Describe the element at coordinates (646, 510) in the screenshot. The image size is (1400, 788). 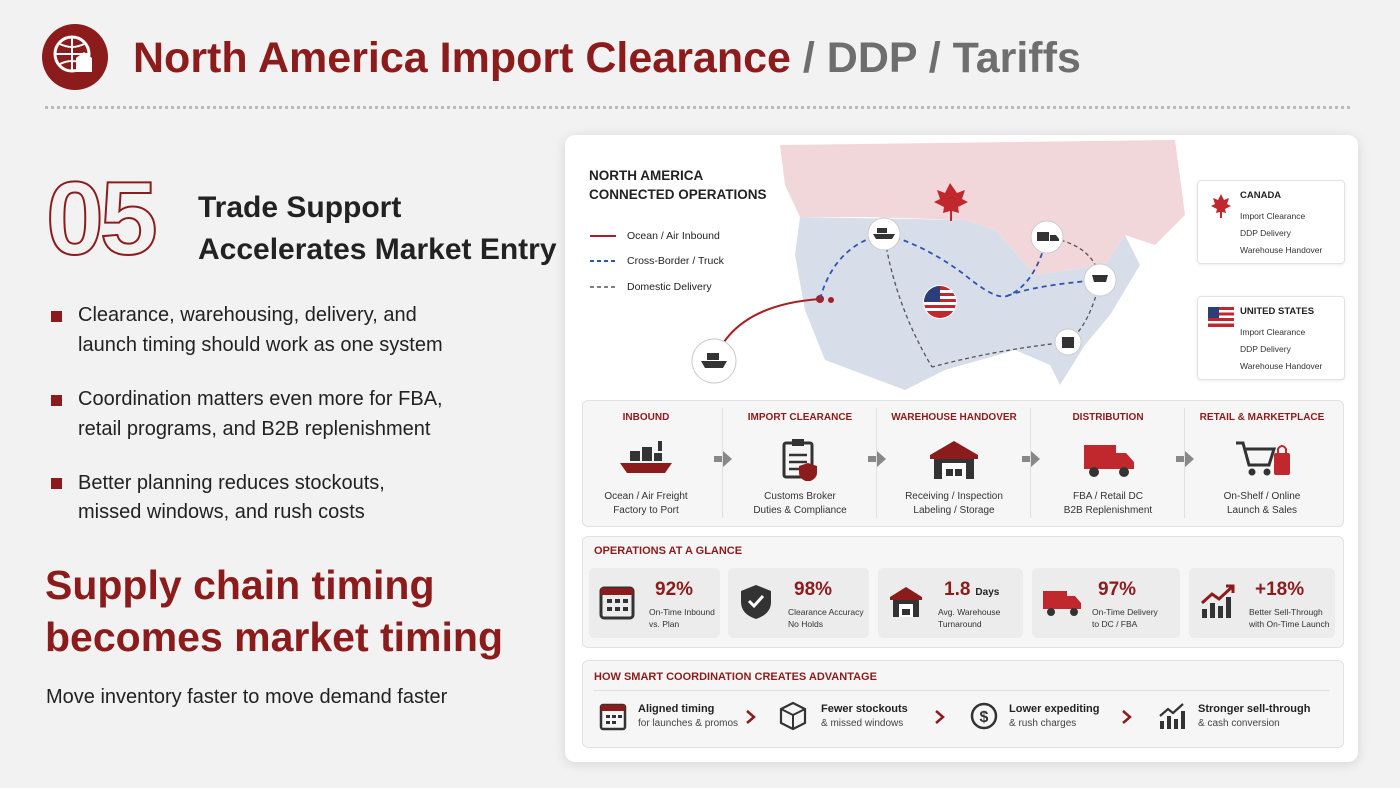
I see `step-text: Factory to Port` at that location.